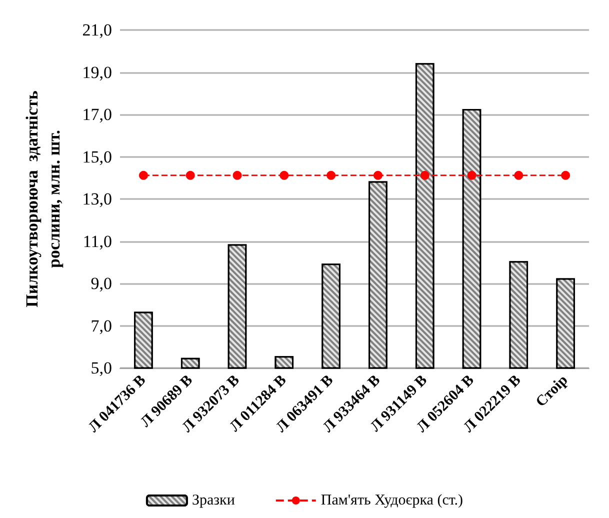 Image resolution: width=609 pixels, height=518 pixels. What do you see at coordinates (101, 326) in the screenshot?
I see `y-tick-label: 7,0` at bounding box center [101, 326].